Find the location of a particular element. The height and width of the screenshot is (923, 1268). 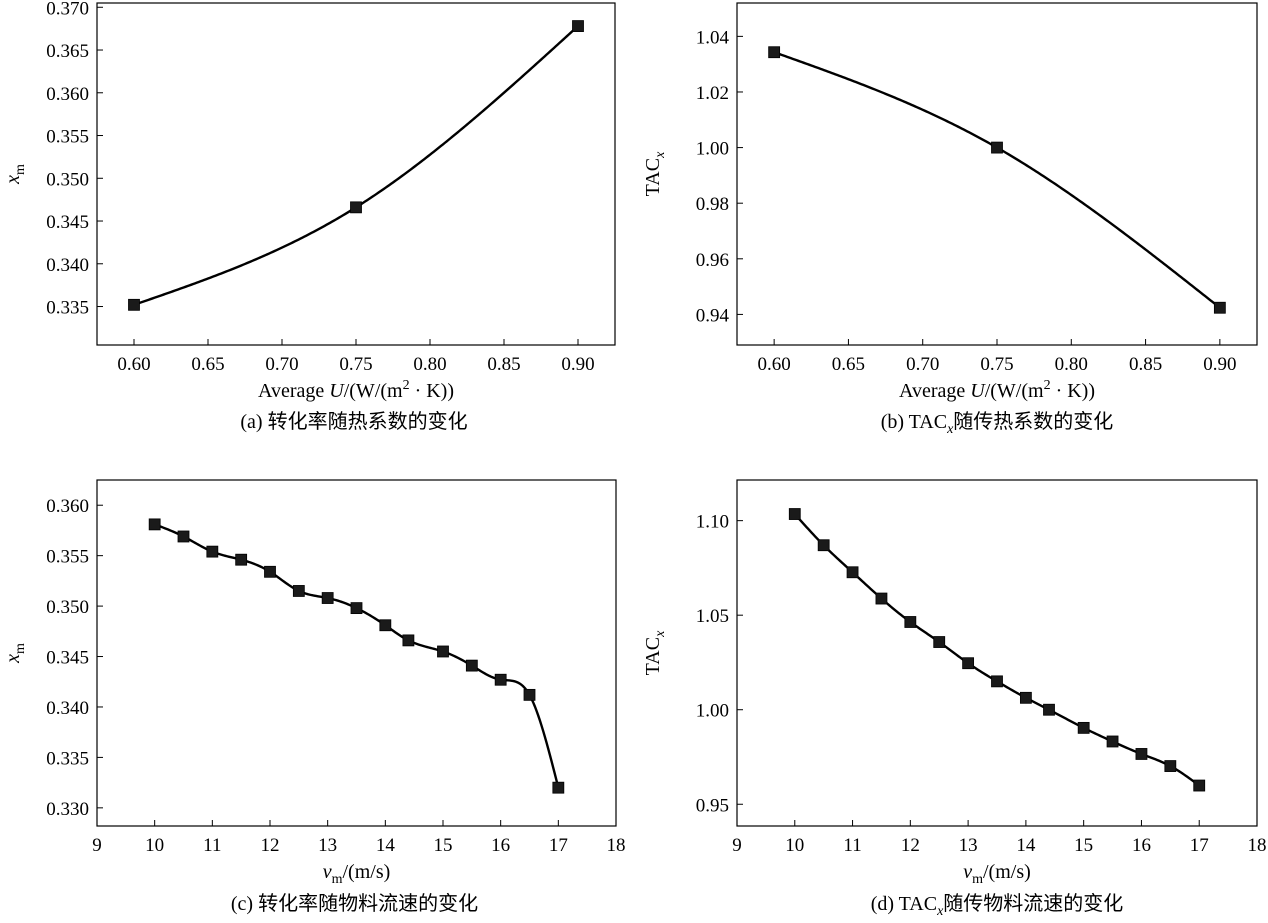

y-tick-label: 0.95 is located at coordinates (712, 805).